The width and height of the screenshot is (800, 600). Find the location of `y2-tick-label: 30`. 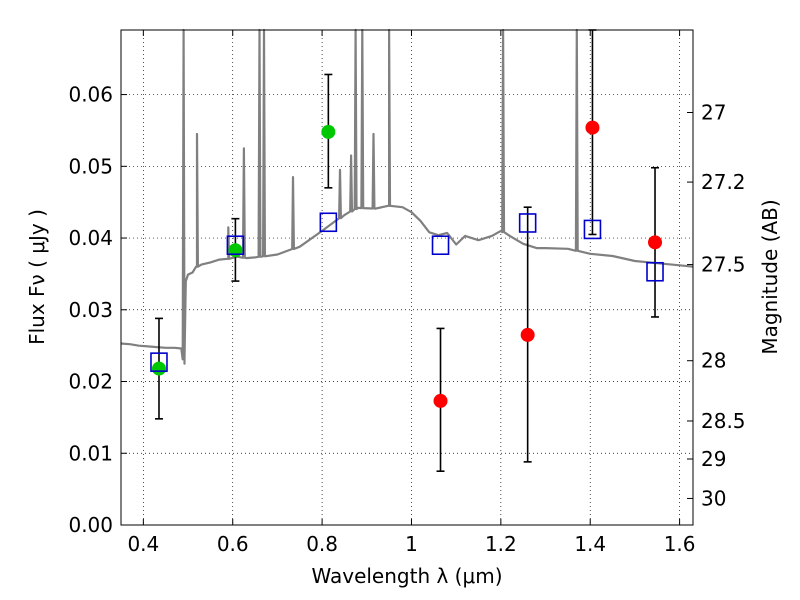

y2-tick-label: 30 is located at coordinates (713, 498).